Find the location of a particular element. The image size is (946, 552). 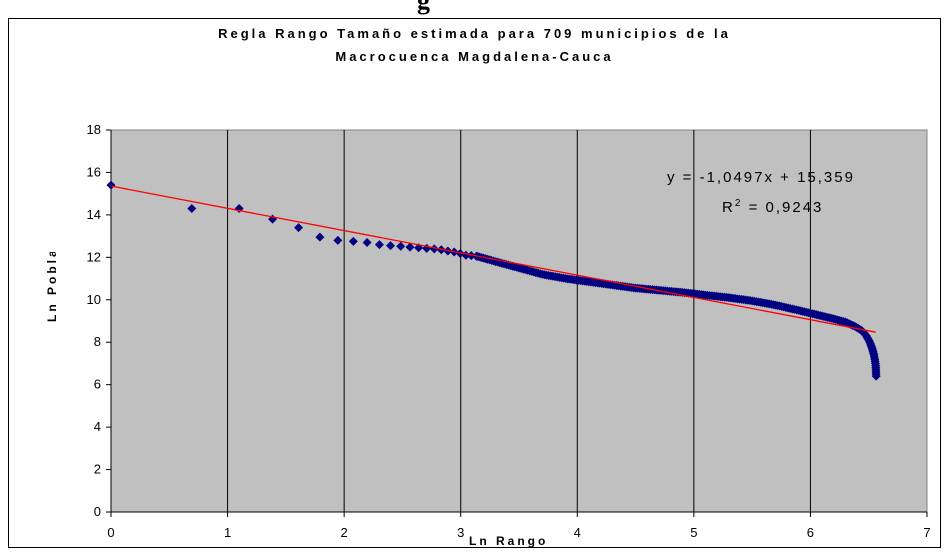

y-tick-label: 6 is located at coordinates (97, 384).